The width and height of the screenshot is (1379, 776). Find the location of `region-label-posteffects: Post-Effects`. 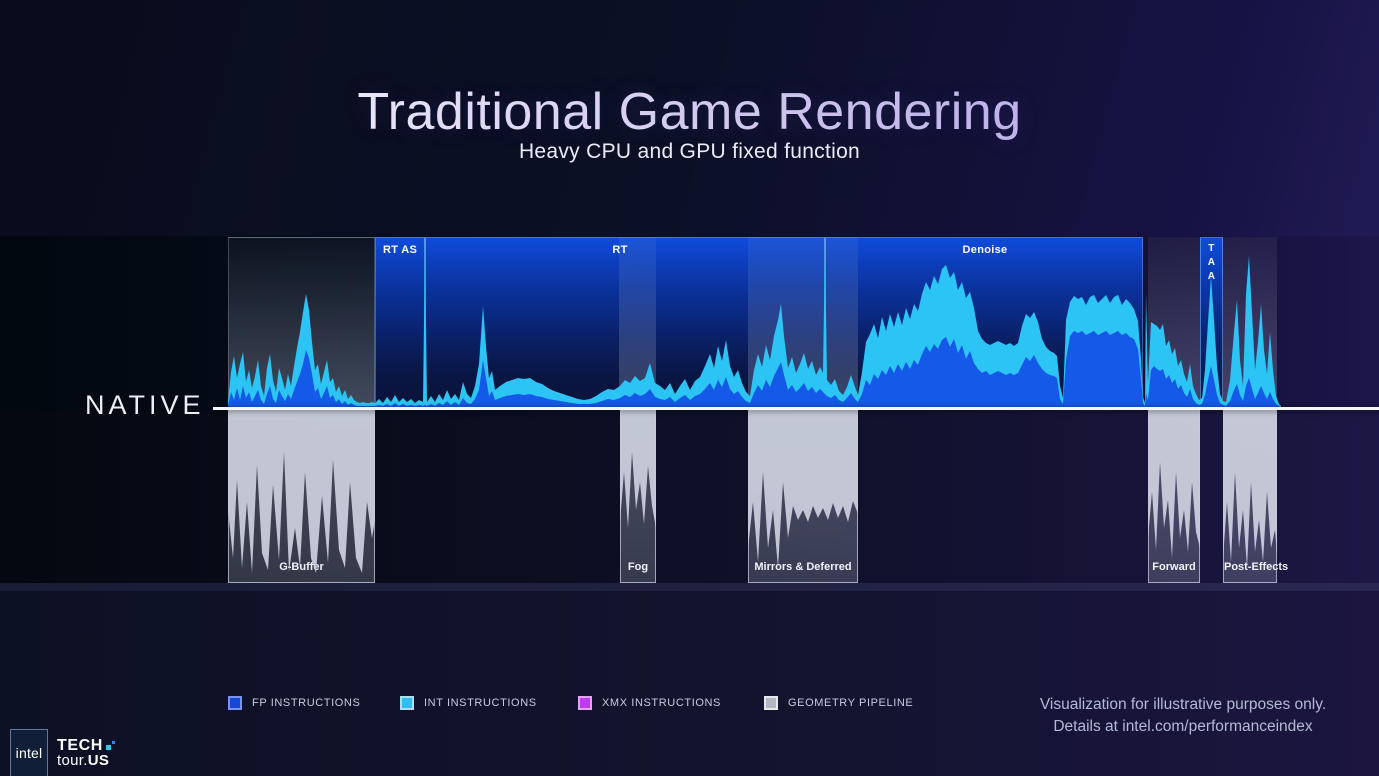

region-label-posteffects: Post-Effects is located at coordinates (1256, 567).